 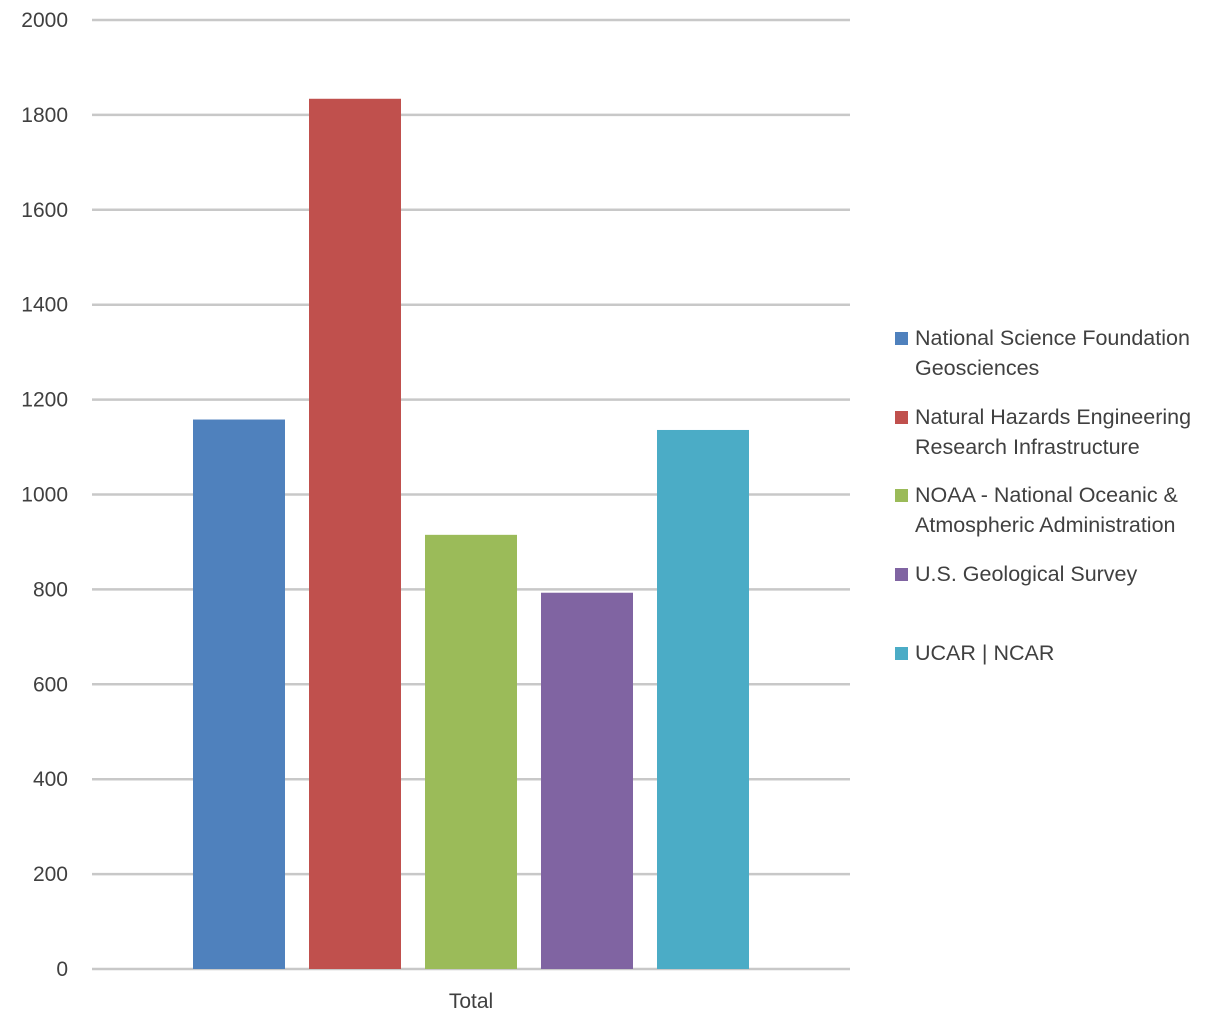 What do you see at coordinates (44, 20) in the screenshot?
I see `y-tick-label: 2000` at bounding box center [44, 20].